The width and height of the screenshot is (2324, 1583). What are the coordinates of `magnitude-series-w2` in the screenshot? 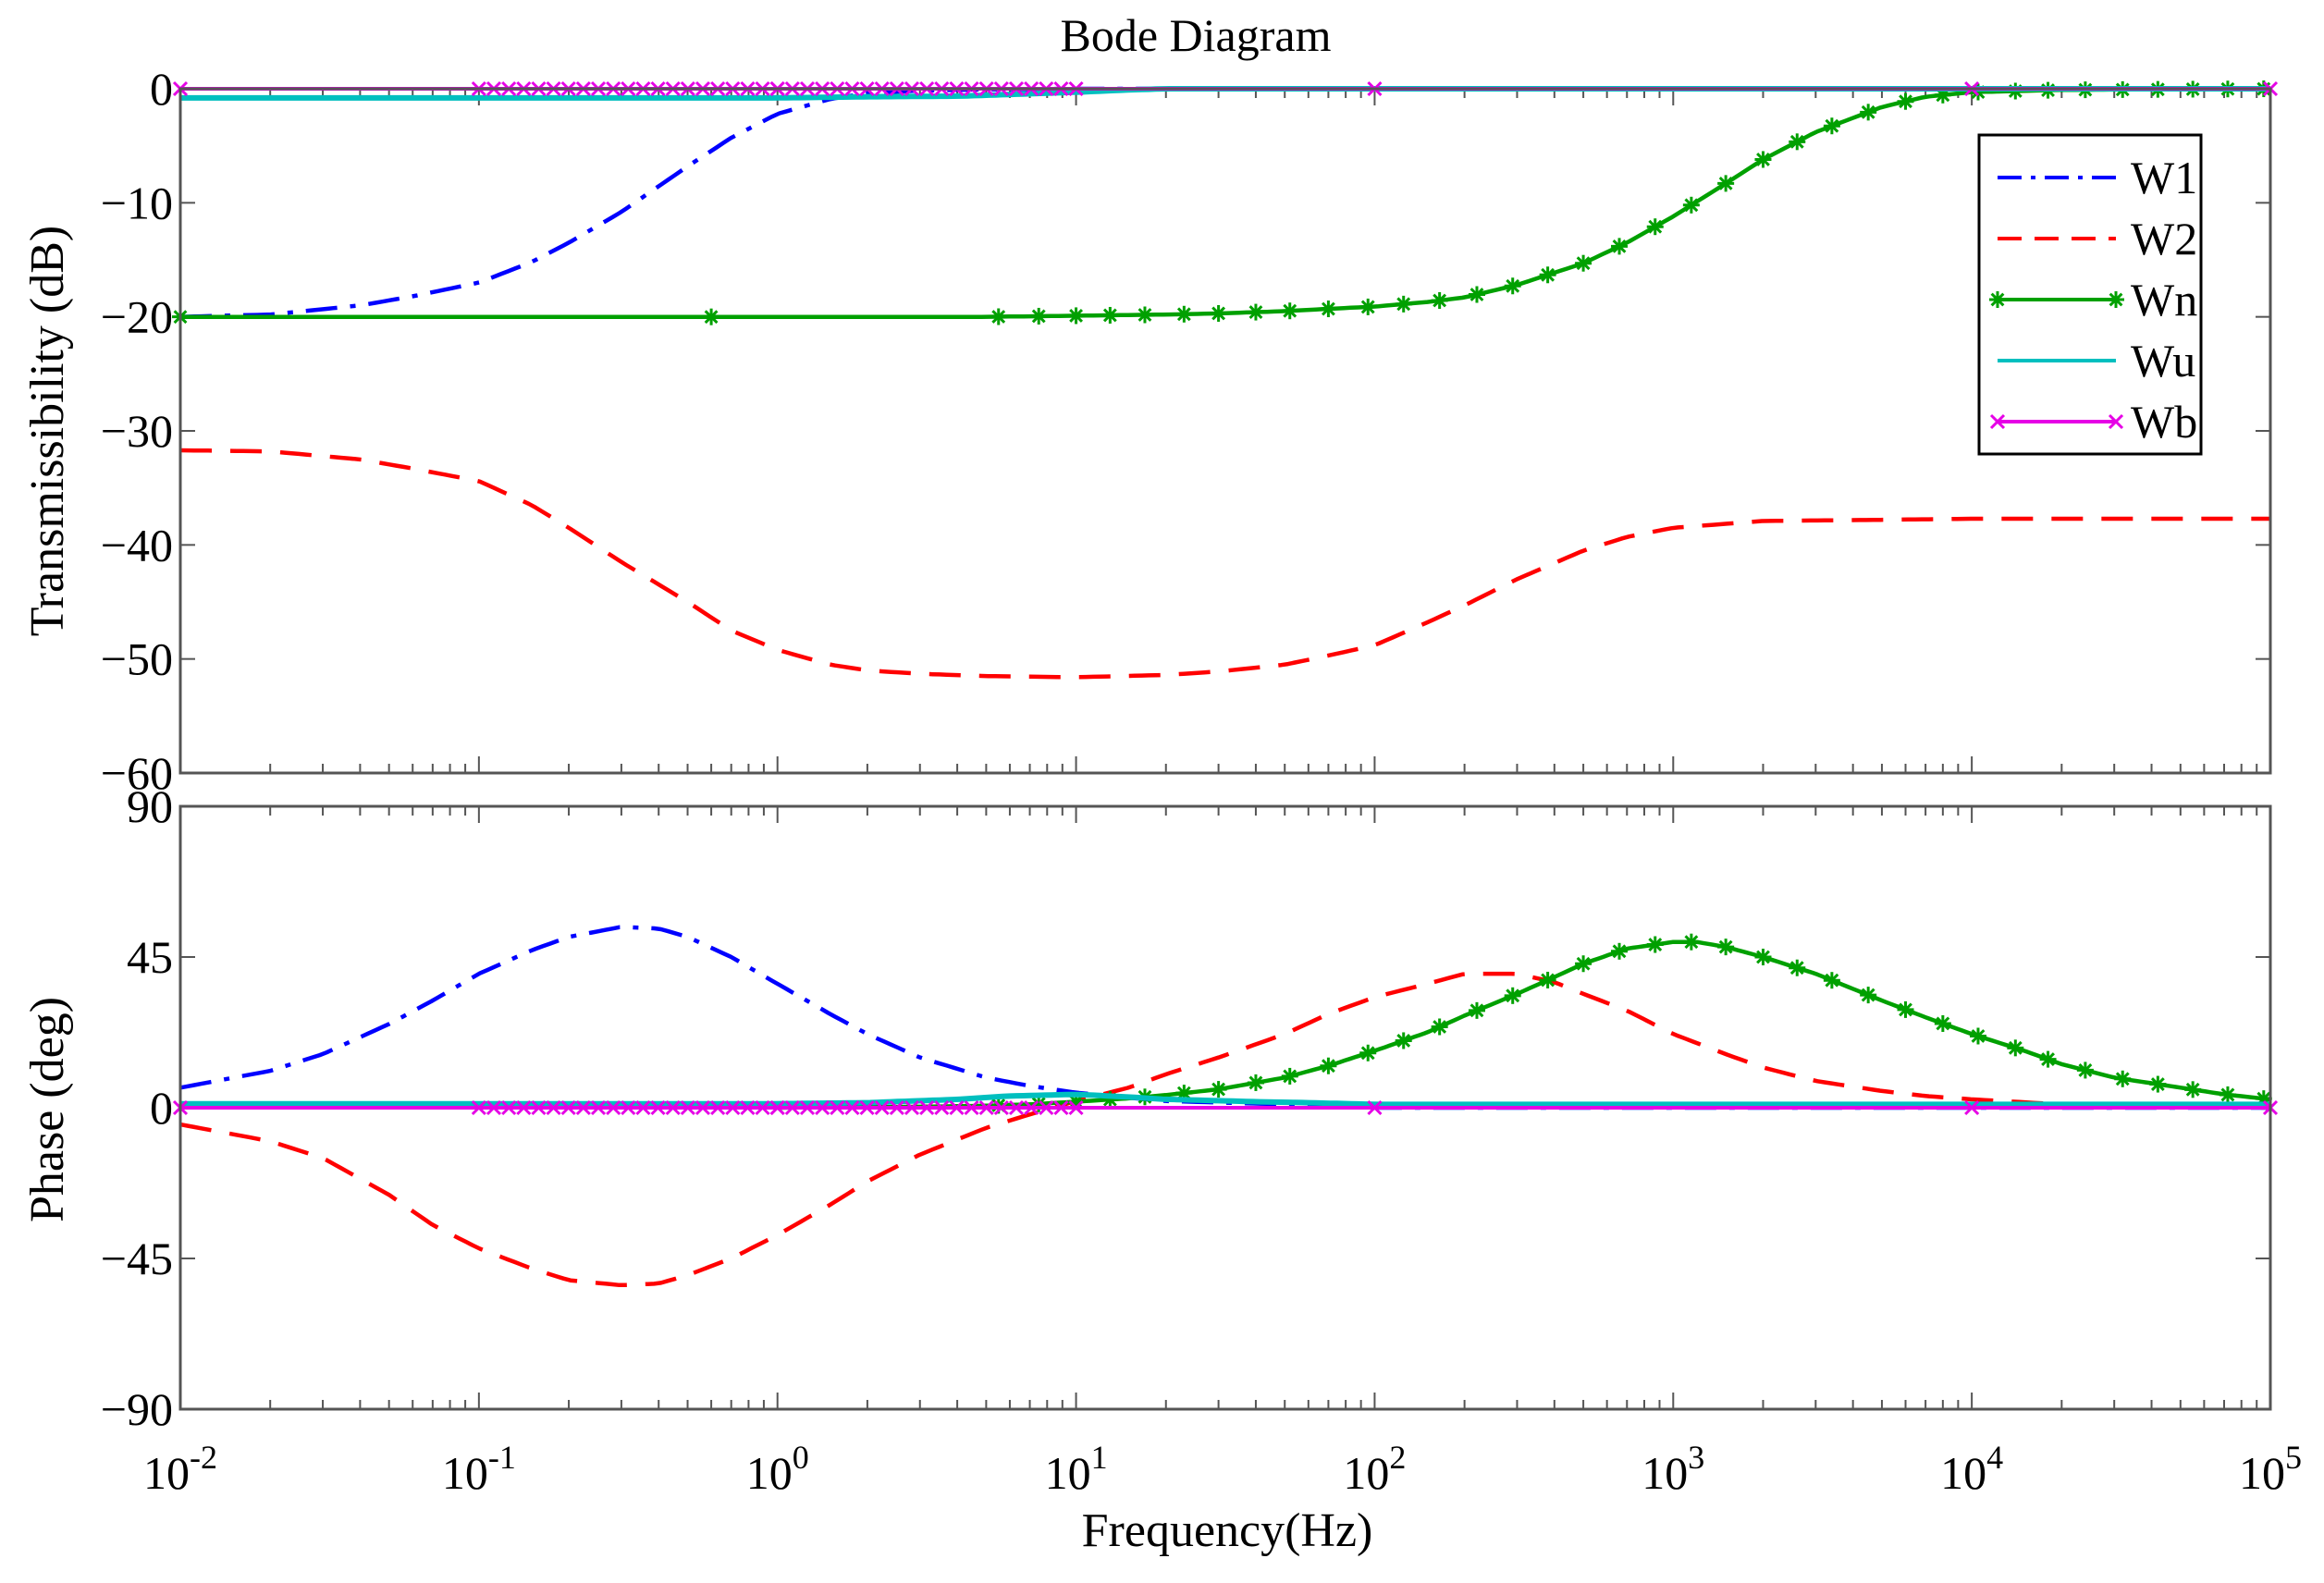 It's located at (1224, 564).